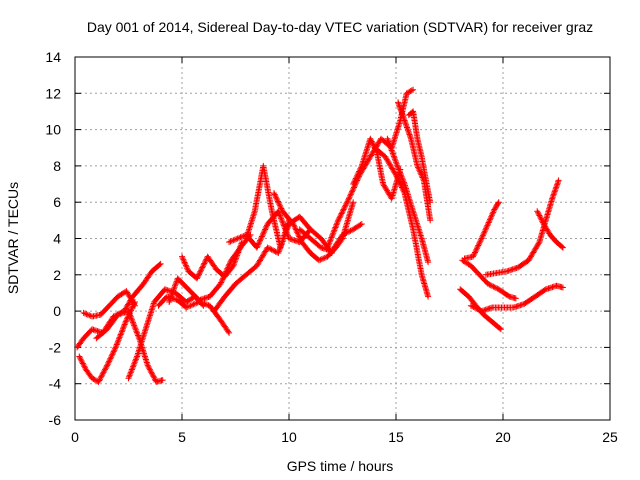 This screenshot has height=480, width=640. What do you see at coordinates (55, 420) in the screenshot?
I see `y-tick-label: -6` at bounding box center [55, 420].